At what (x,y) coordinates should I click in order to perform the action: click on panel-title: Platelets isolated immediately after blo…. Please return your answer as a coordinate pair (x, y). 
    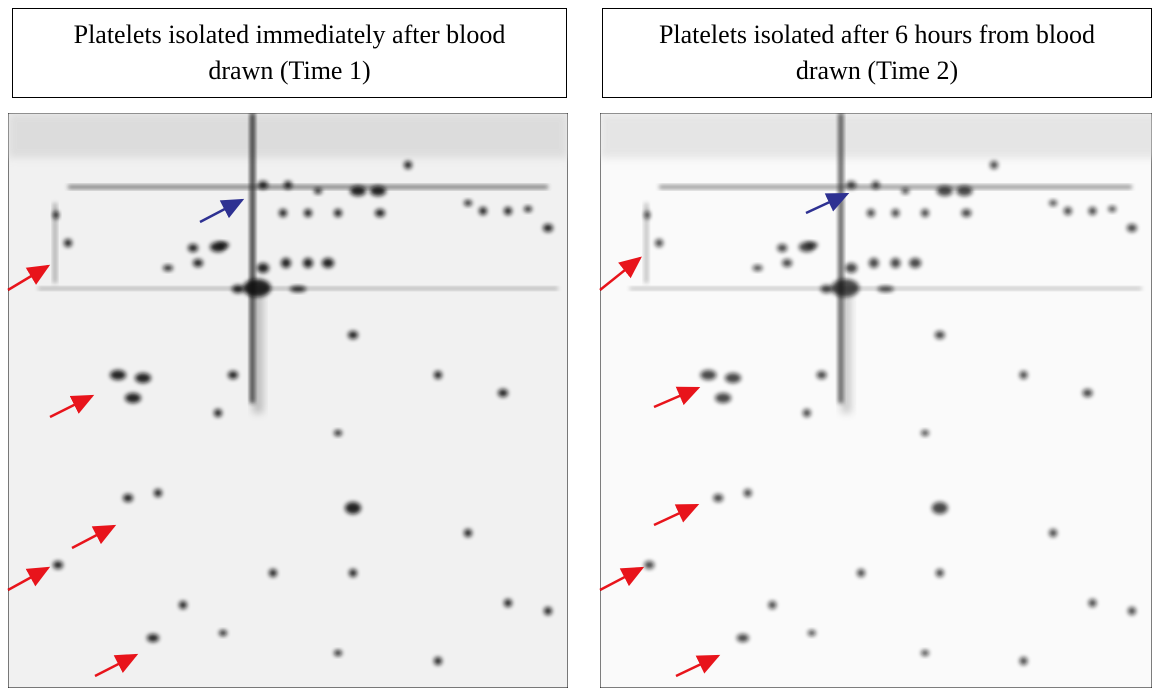
    Looking at the image, I should click on (289, 52).